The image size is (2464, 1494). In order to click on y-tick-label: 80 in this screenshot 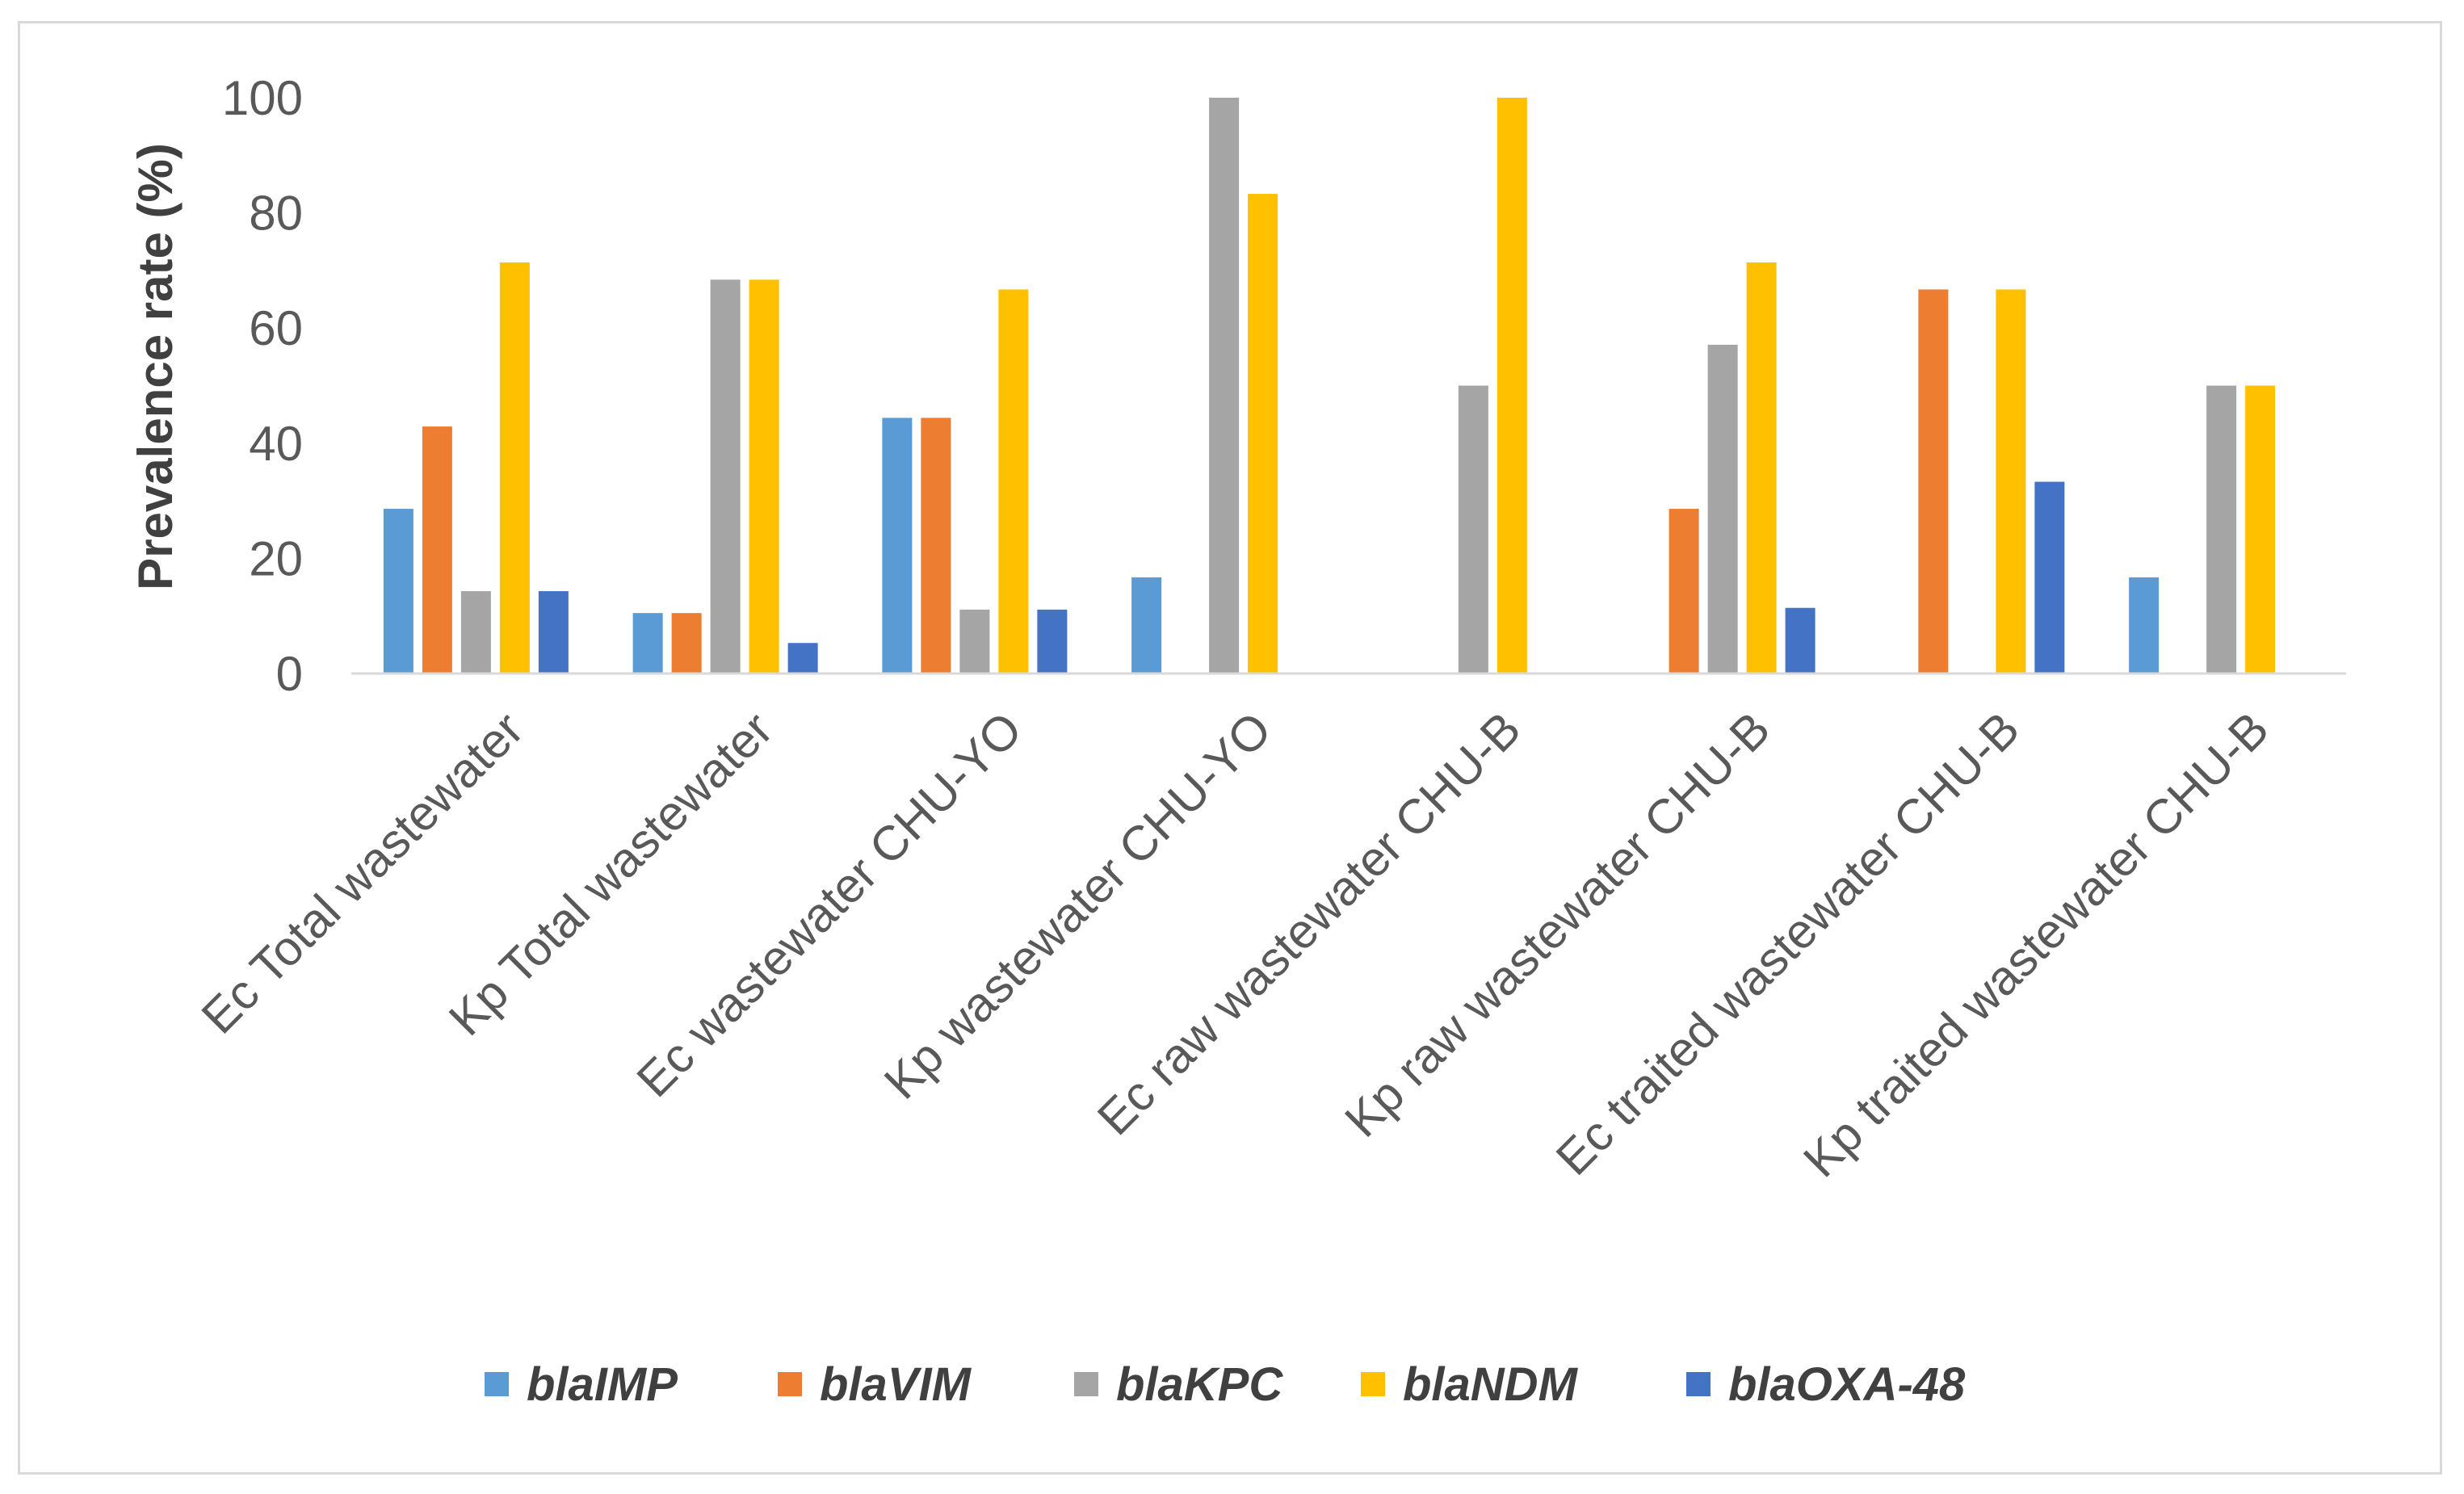, I will do `click(276, 214)`.